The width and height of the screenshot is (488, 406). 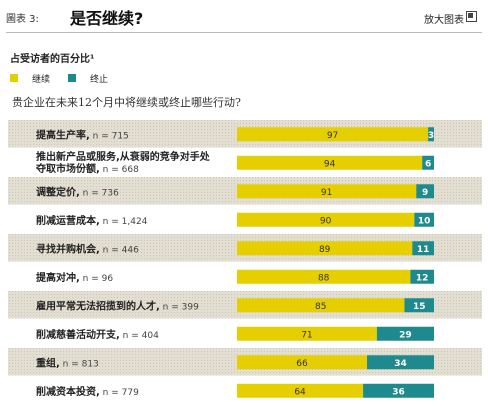 I want to click on data-label-stop: 34, so click(x=400, y=364).